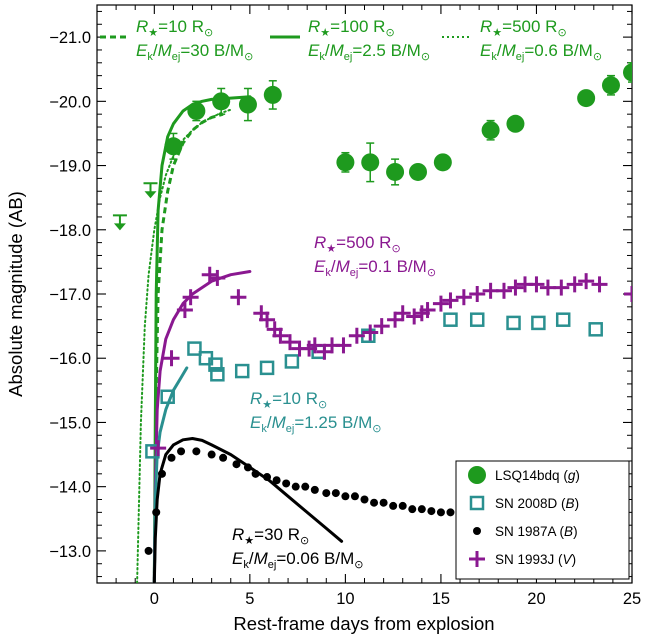 The image size is (647, 639). Describe the element at coordinates (523, 28) in the screenshot. I see `annotation-top3-radius: R★=500 R⊙` at that location.